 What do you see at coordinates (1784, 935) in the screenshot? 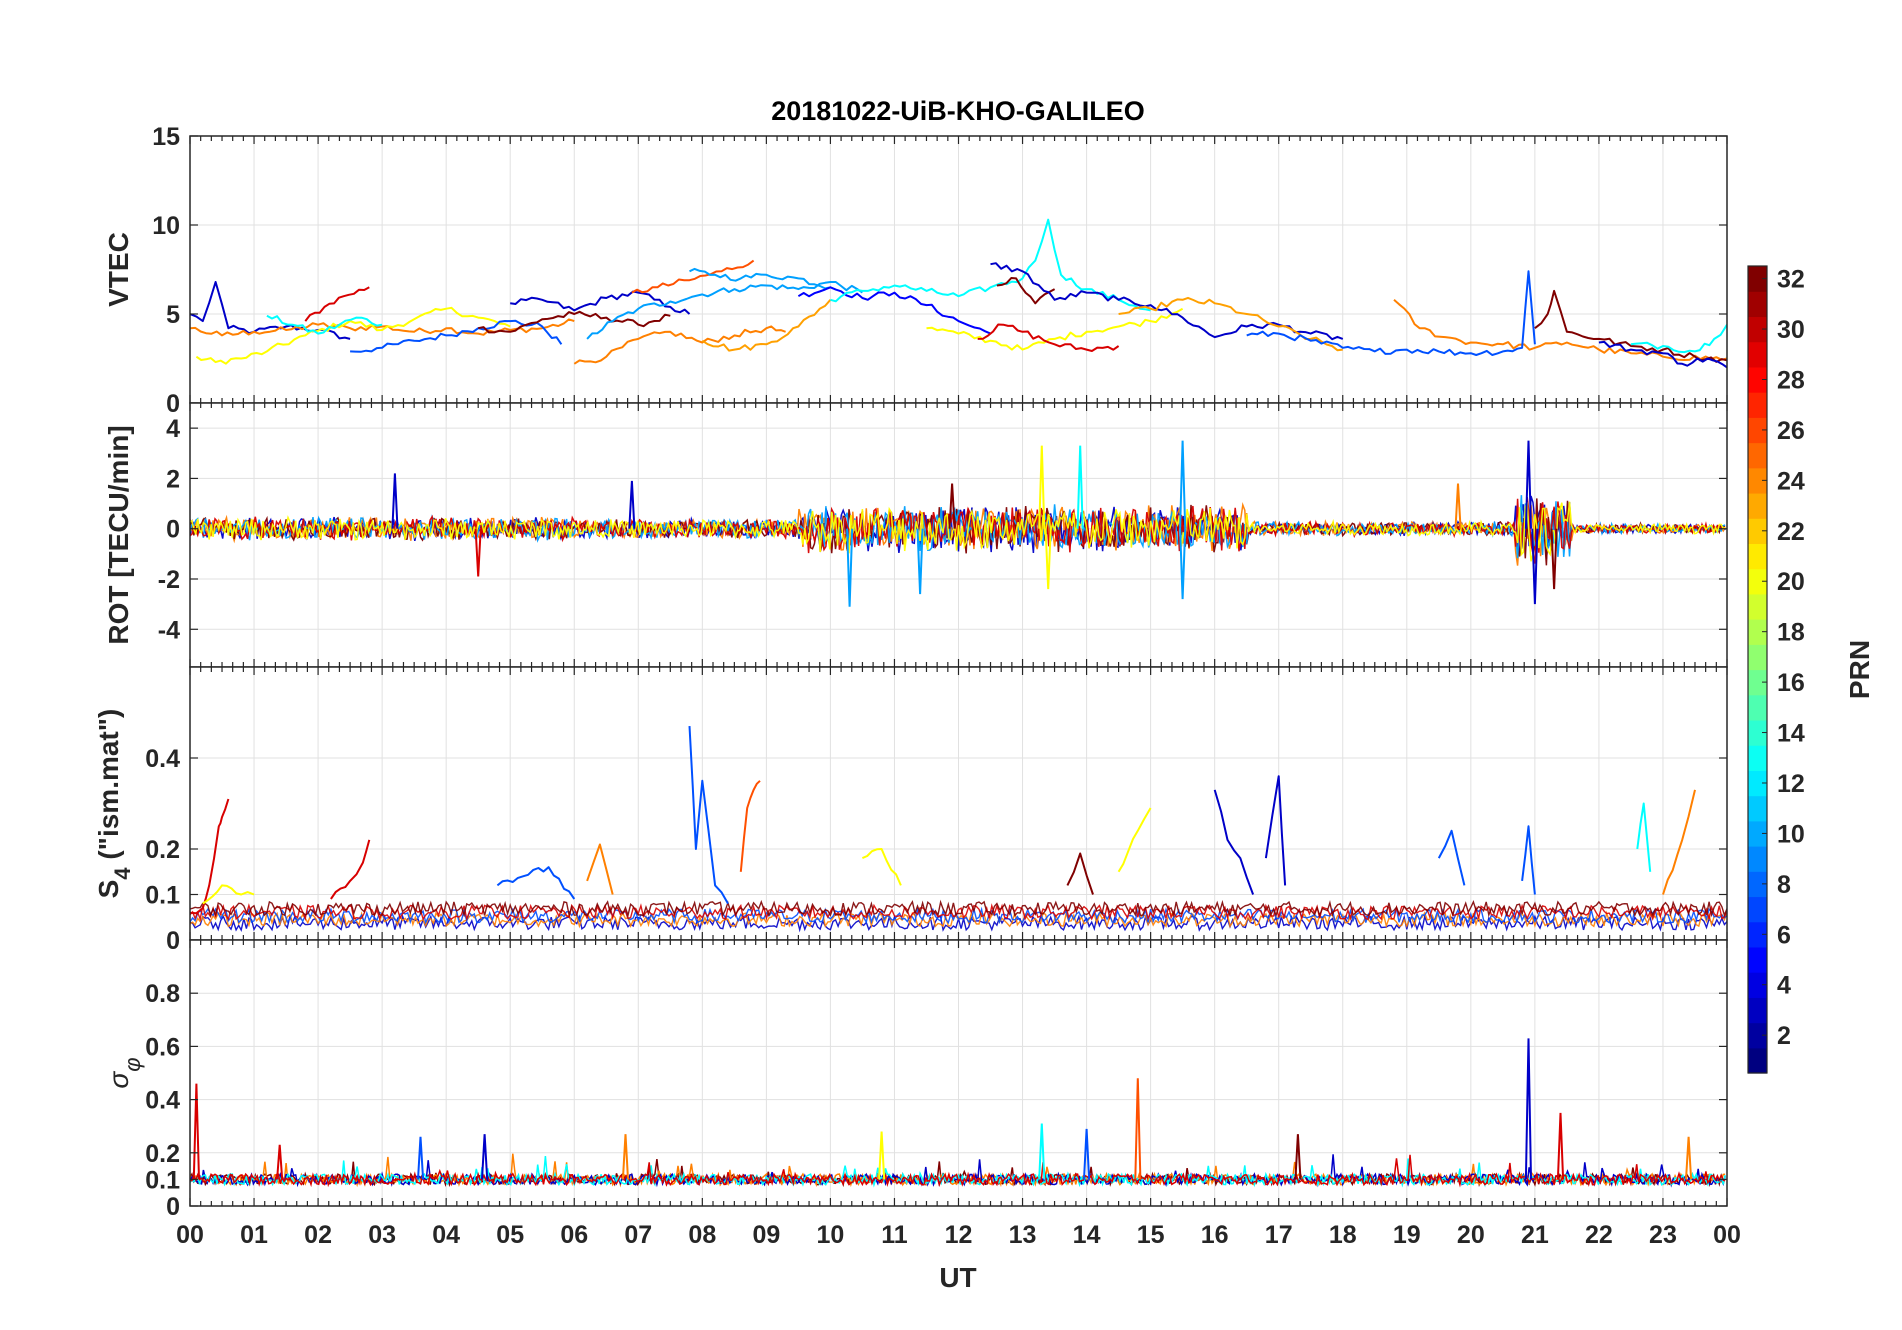
I see `colorbar-tick-label: 6` at bounding box center [1784, 935].